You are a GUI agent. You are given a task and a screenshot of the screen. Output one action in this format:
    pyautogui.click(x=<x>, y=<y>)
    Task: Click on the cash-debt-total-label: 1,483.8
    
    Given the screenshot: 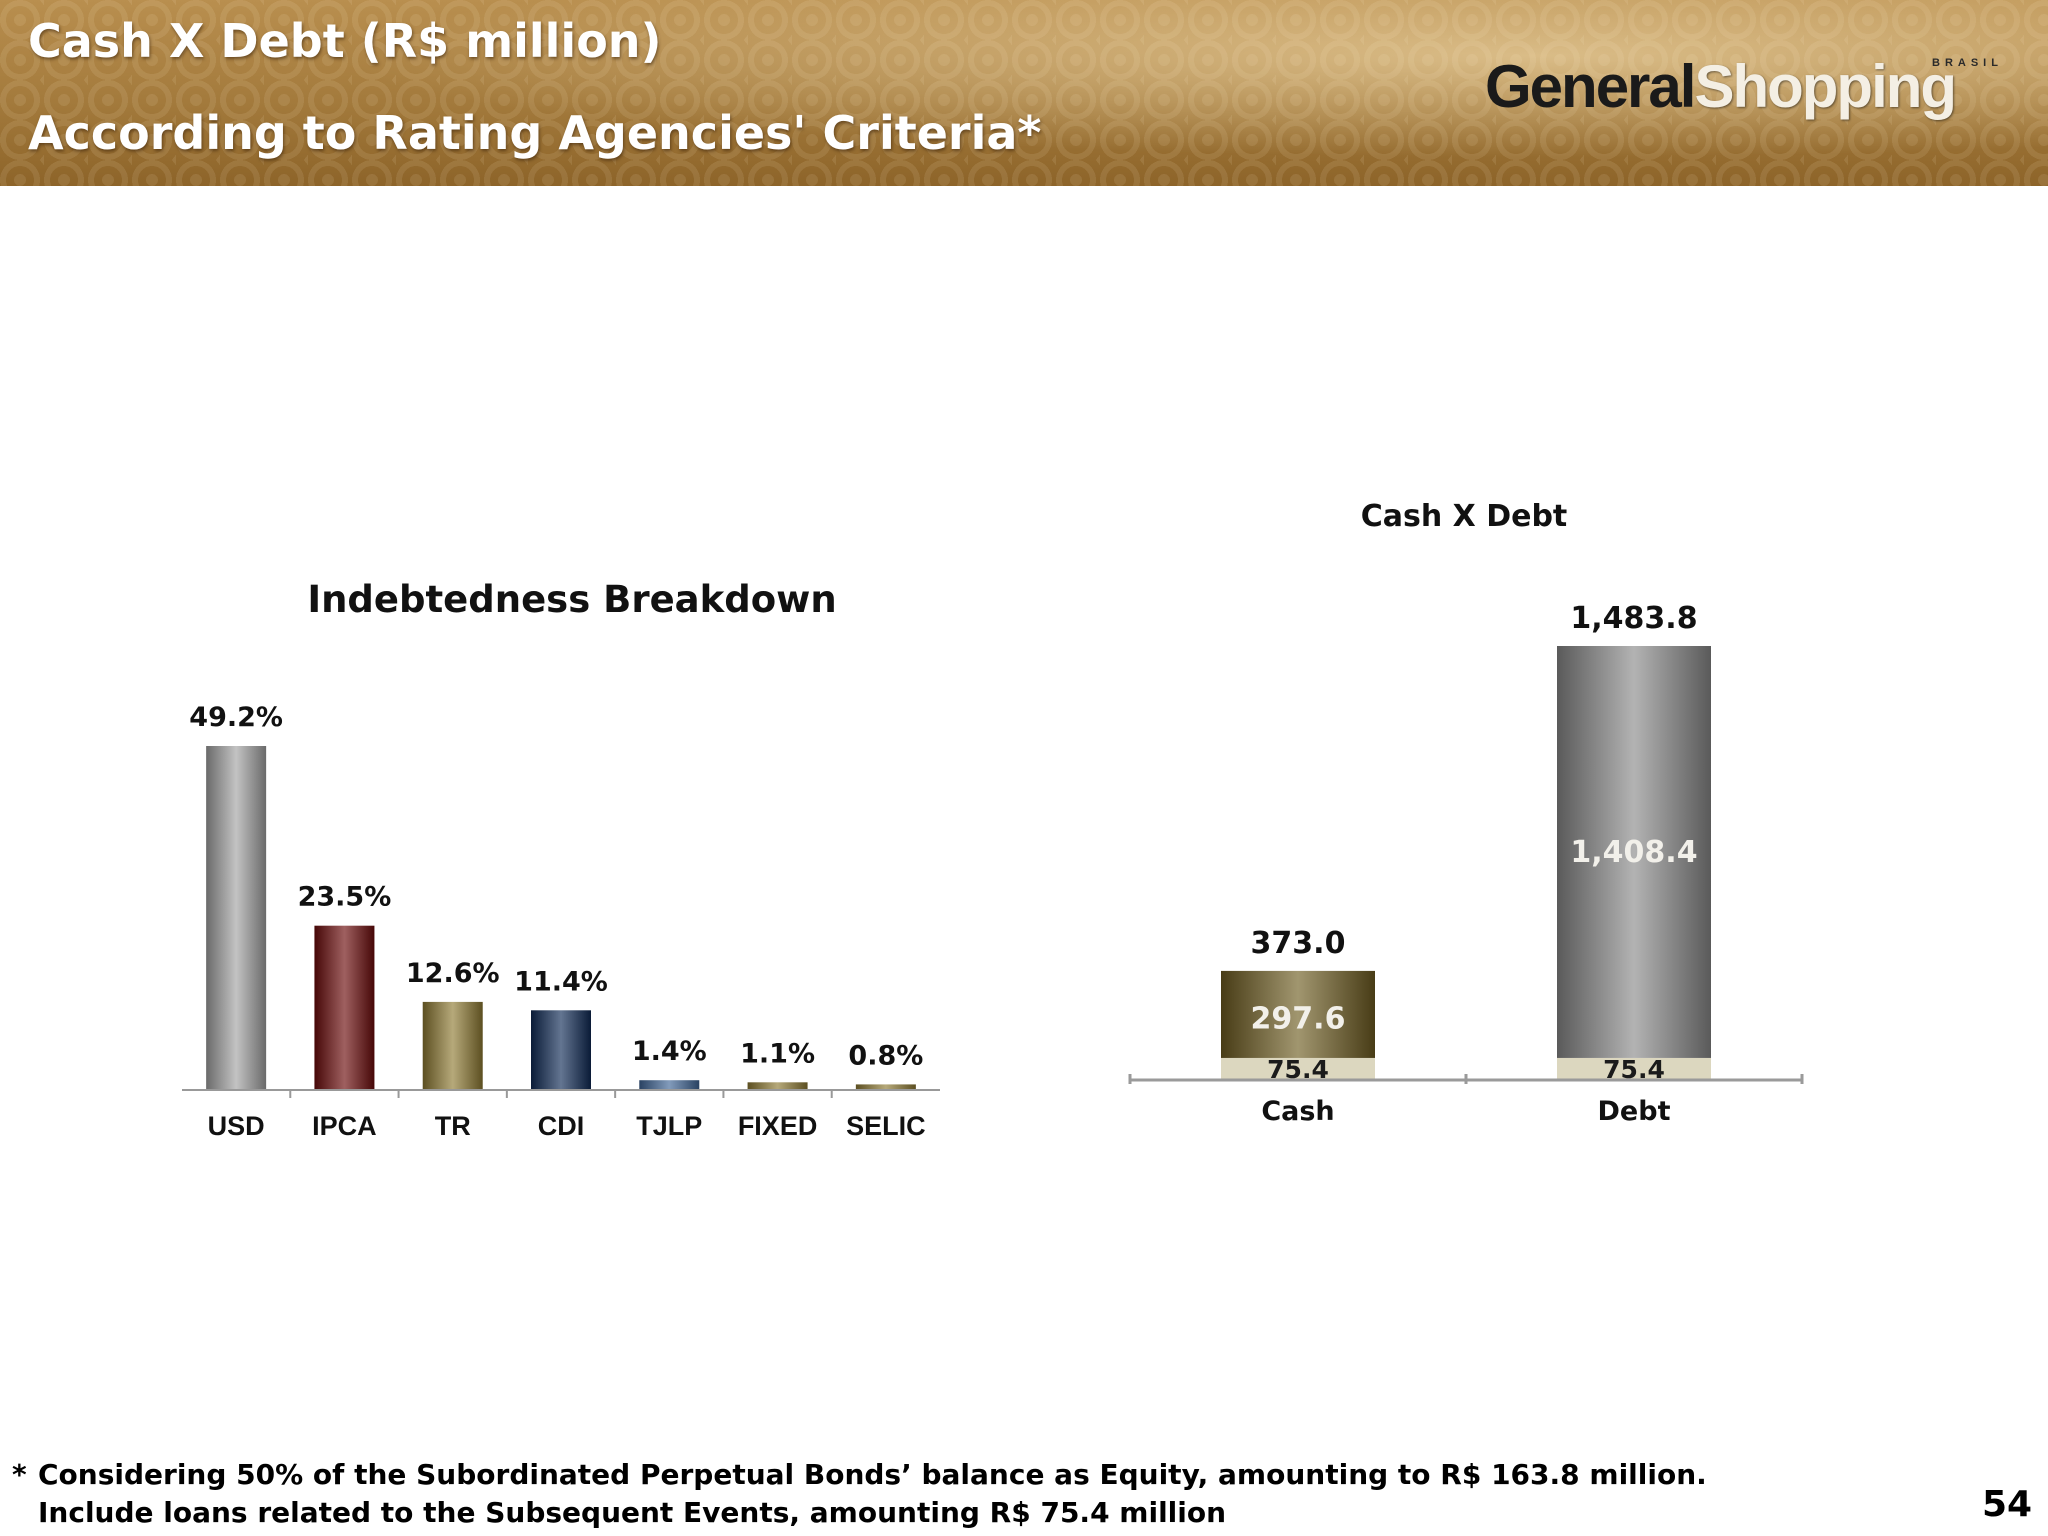 What is the action you would take?
    pyautogui.click(x=1633, y=618)
    